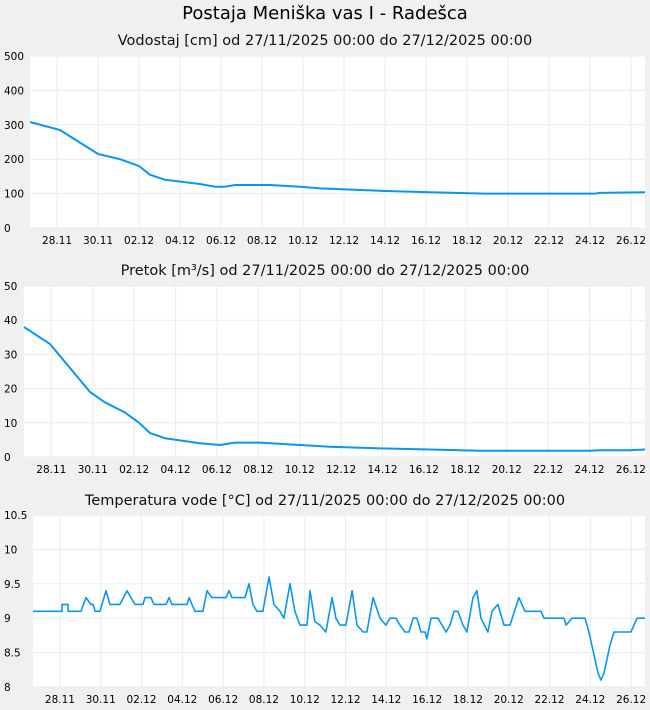 This screenshot has height=710, width=650. Describe the element at coordinates (12, 585) in the screenshot. I see `y-tick-label: 9.5` at that location.